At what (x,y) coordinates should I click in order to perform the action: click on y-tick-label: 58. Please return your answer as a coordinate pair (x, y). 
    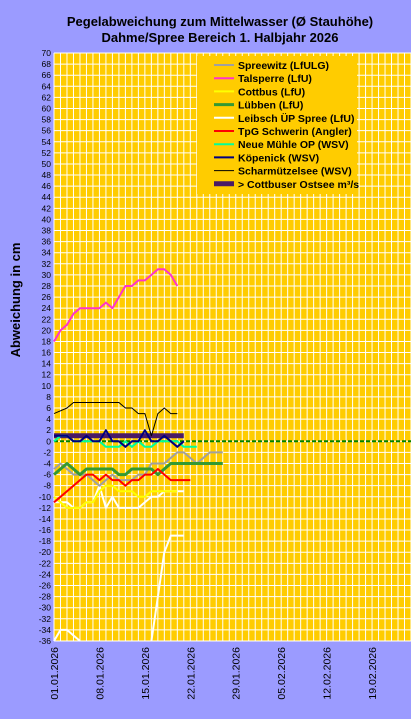
    Looking at the image, I should click on (47, 120).